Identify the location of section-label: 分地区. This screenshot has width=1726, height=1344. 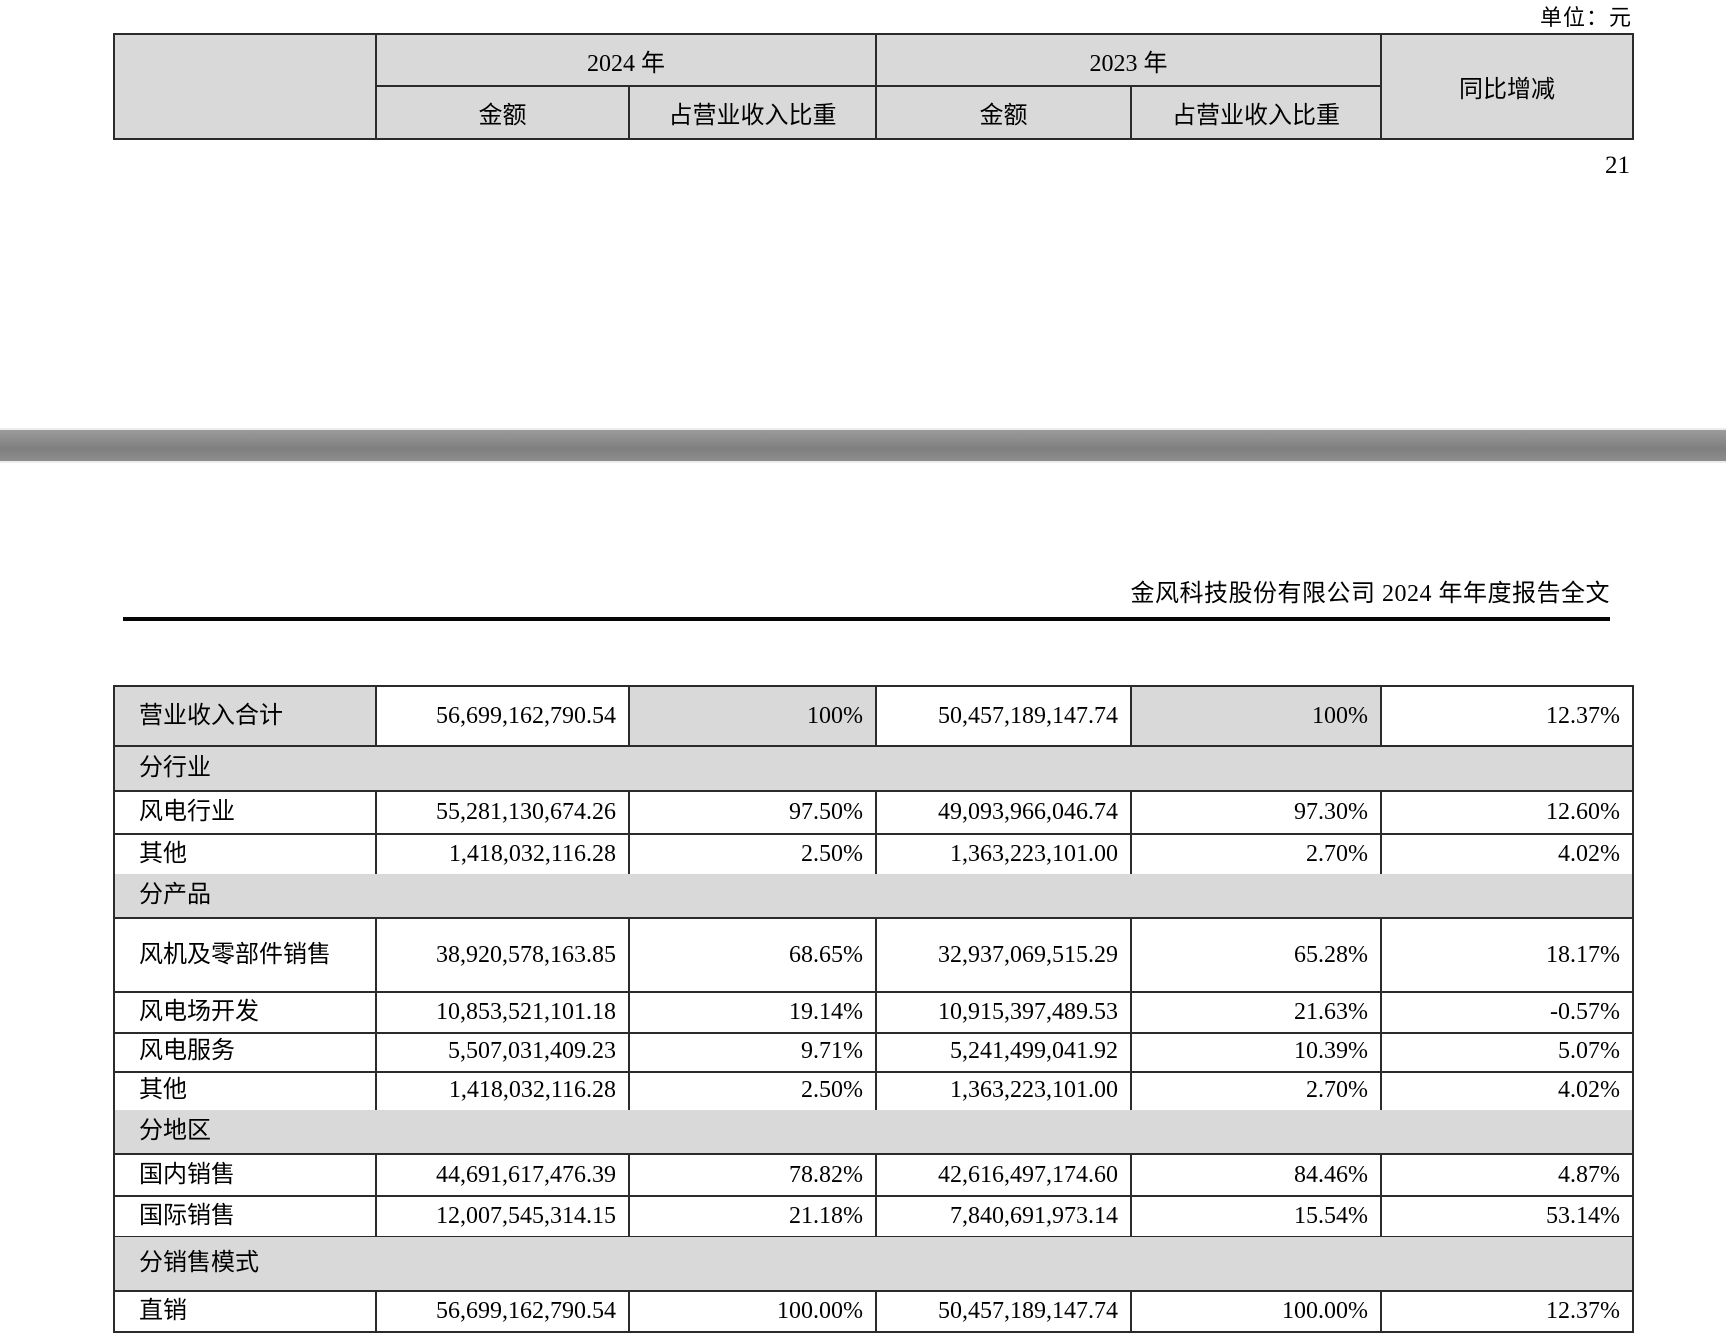
(874, 1132).